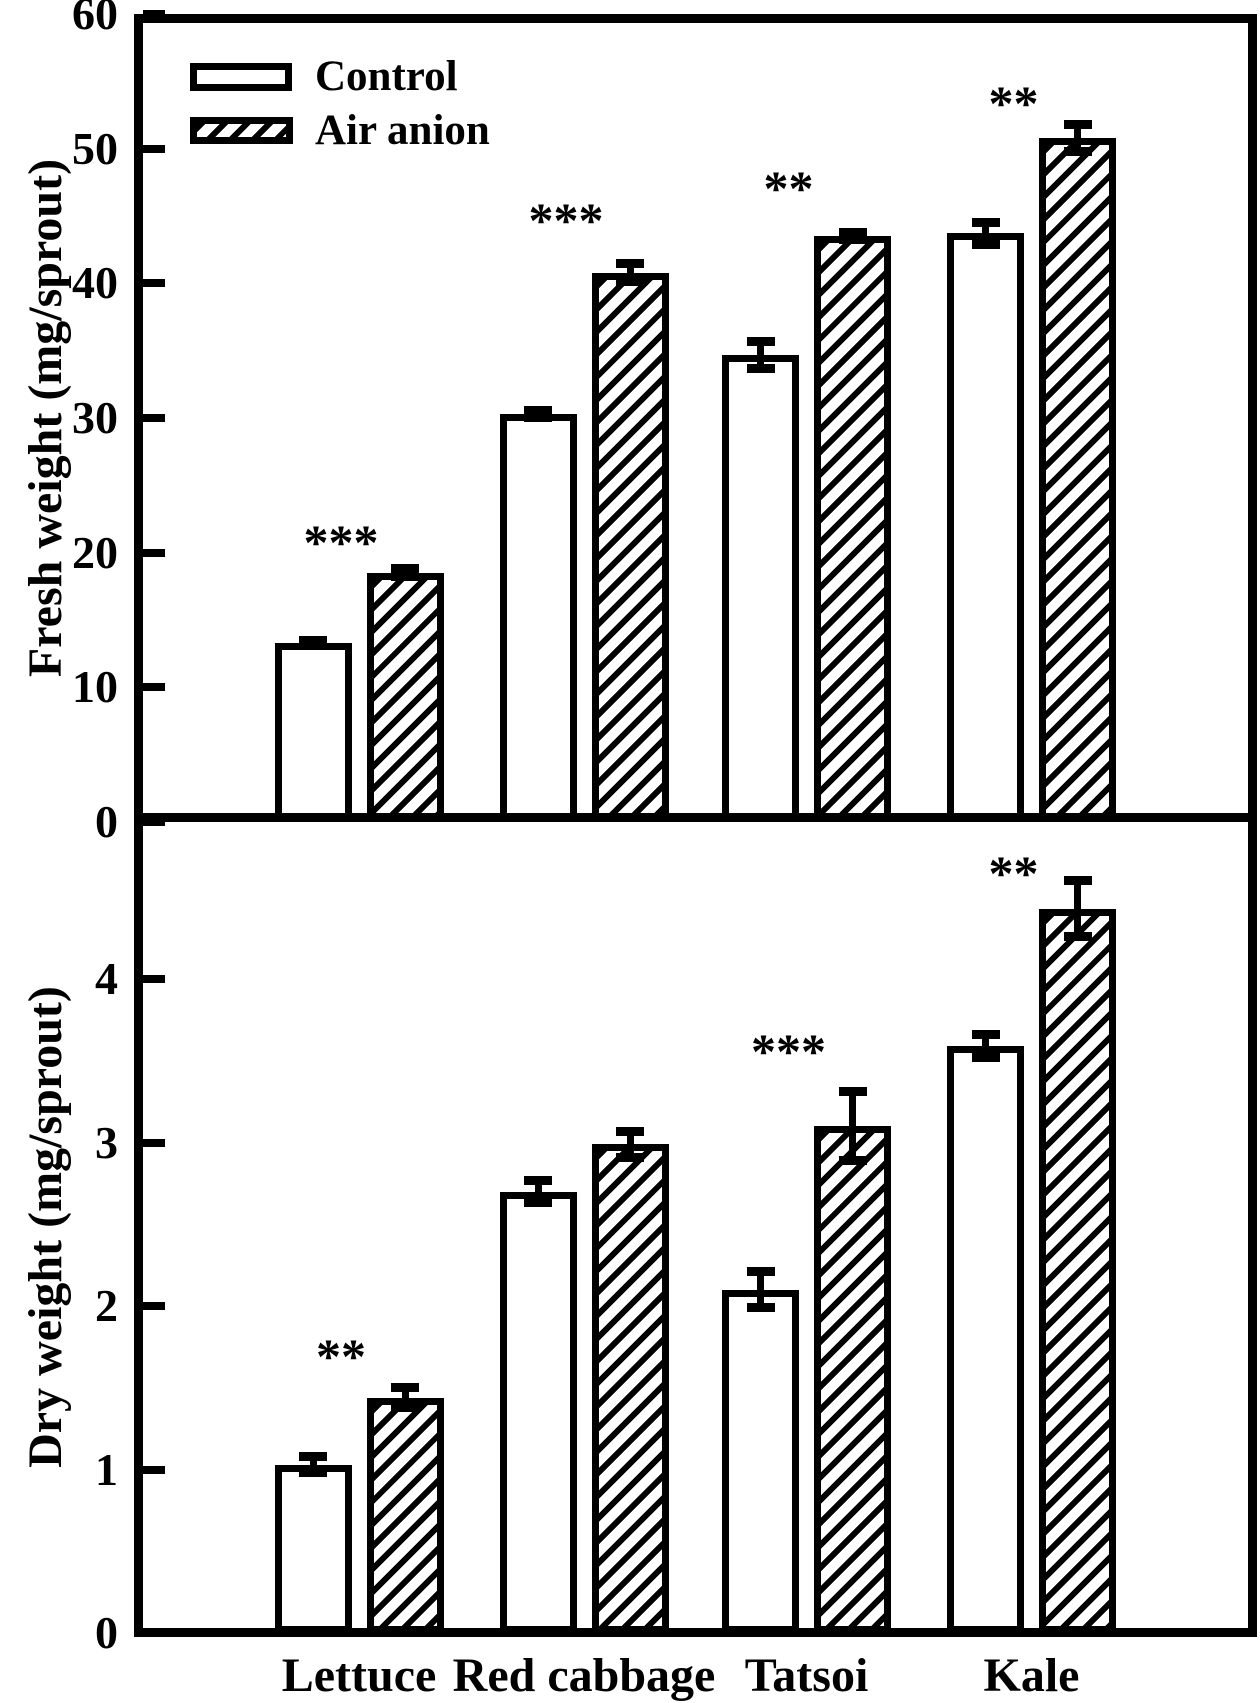 Image resolution: width=1260 pixels, height=1703 pixels. Describe the element at coordinates (852, 1379) in the screenshot. I see `bar-bottom-tatsoi-air-anion` at that location.